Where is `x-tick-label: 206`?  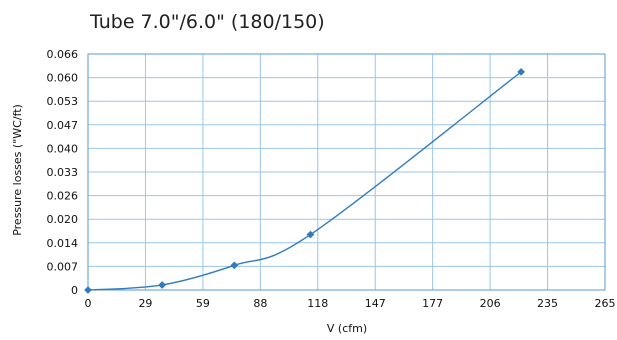
x-tick-label: 206 is located at coordinates (490, 303).